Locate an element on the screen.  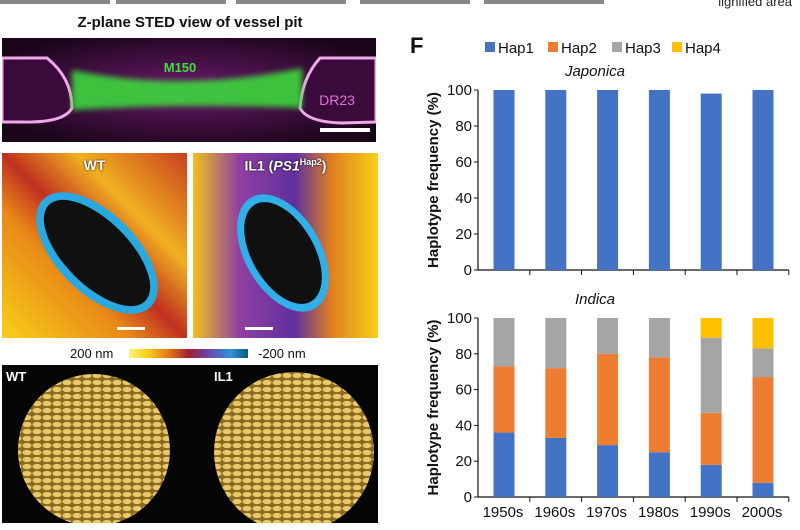
afm-colorbar: 200 nm -200 nm is located at coordinates (190, 354).